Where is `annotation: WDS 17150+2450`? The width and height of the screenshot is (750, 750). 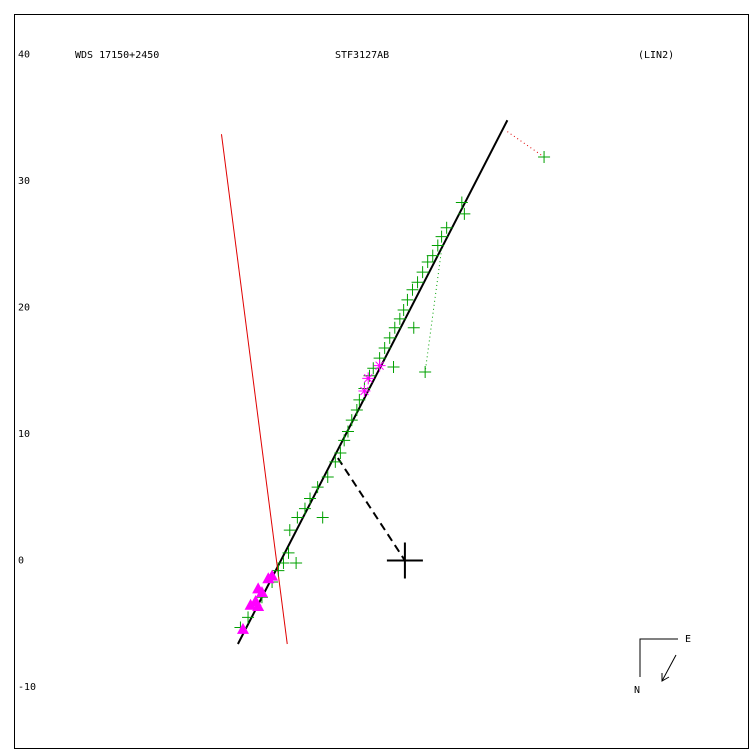 annotation: WDS 17150+2450 is located at coordinates (117, 55).